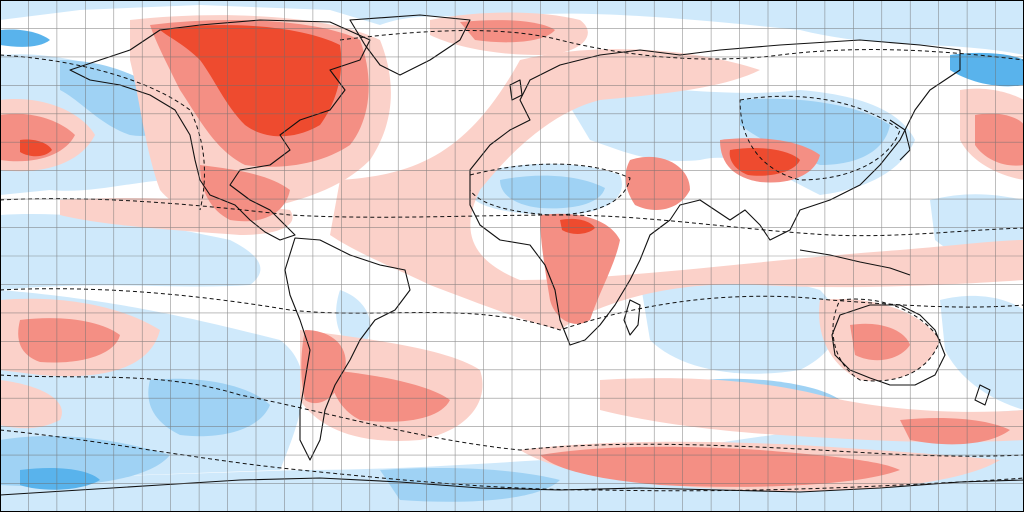 The image size is (1024, 512). What do you see at coordinates (657, 183) in the screenshot?
I see `warm-mid-arabia` at bounding box center [657, 183].